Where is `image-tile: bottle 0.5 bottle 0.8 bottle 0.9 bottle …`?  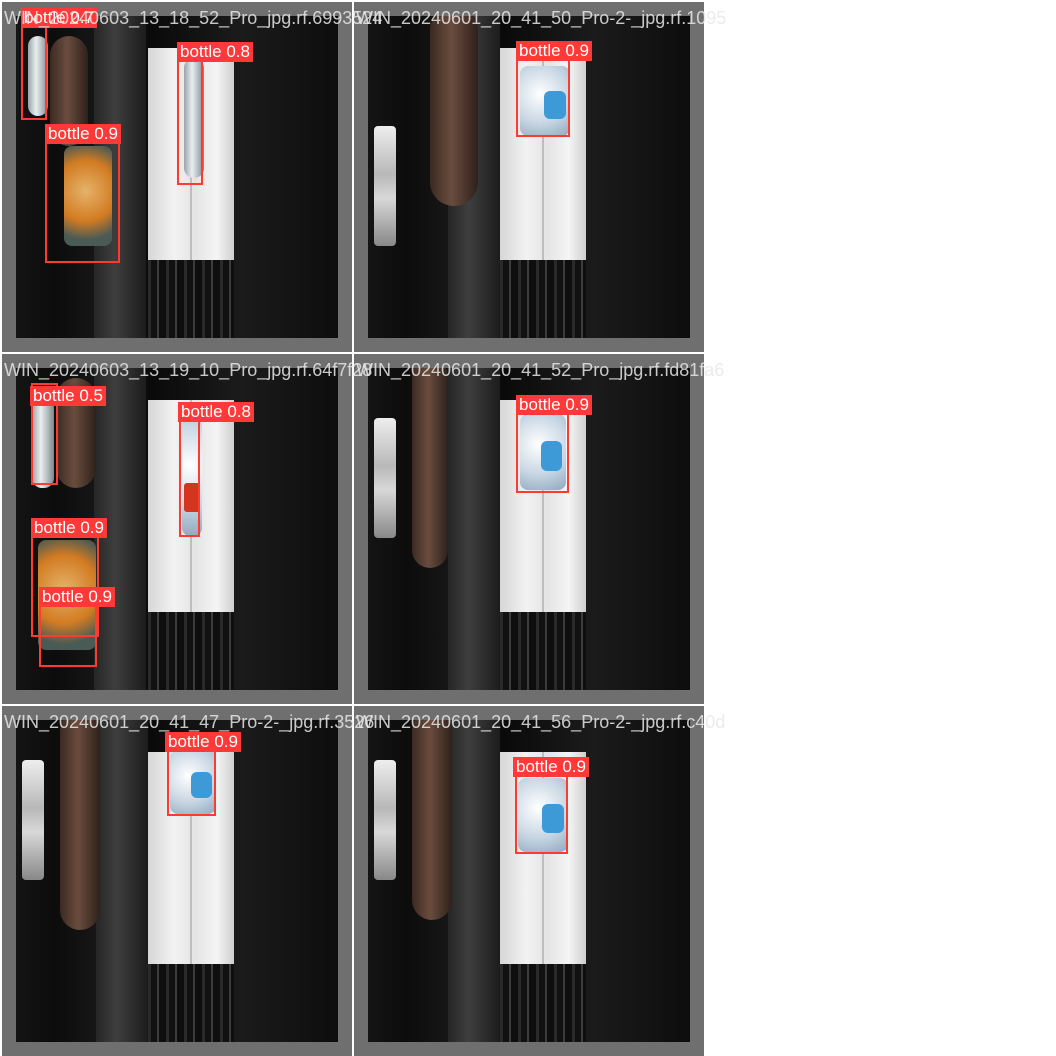
image-tile: bottle 0.5 bottle 0.8 bottle 0.9 bottle … is located at coordinates (177, 529).